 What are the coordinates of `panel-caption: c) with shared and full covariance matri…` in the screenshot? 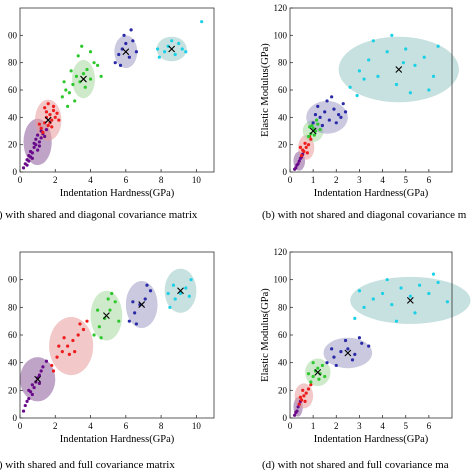 It's located at (87, 465).